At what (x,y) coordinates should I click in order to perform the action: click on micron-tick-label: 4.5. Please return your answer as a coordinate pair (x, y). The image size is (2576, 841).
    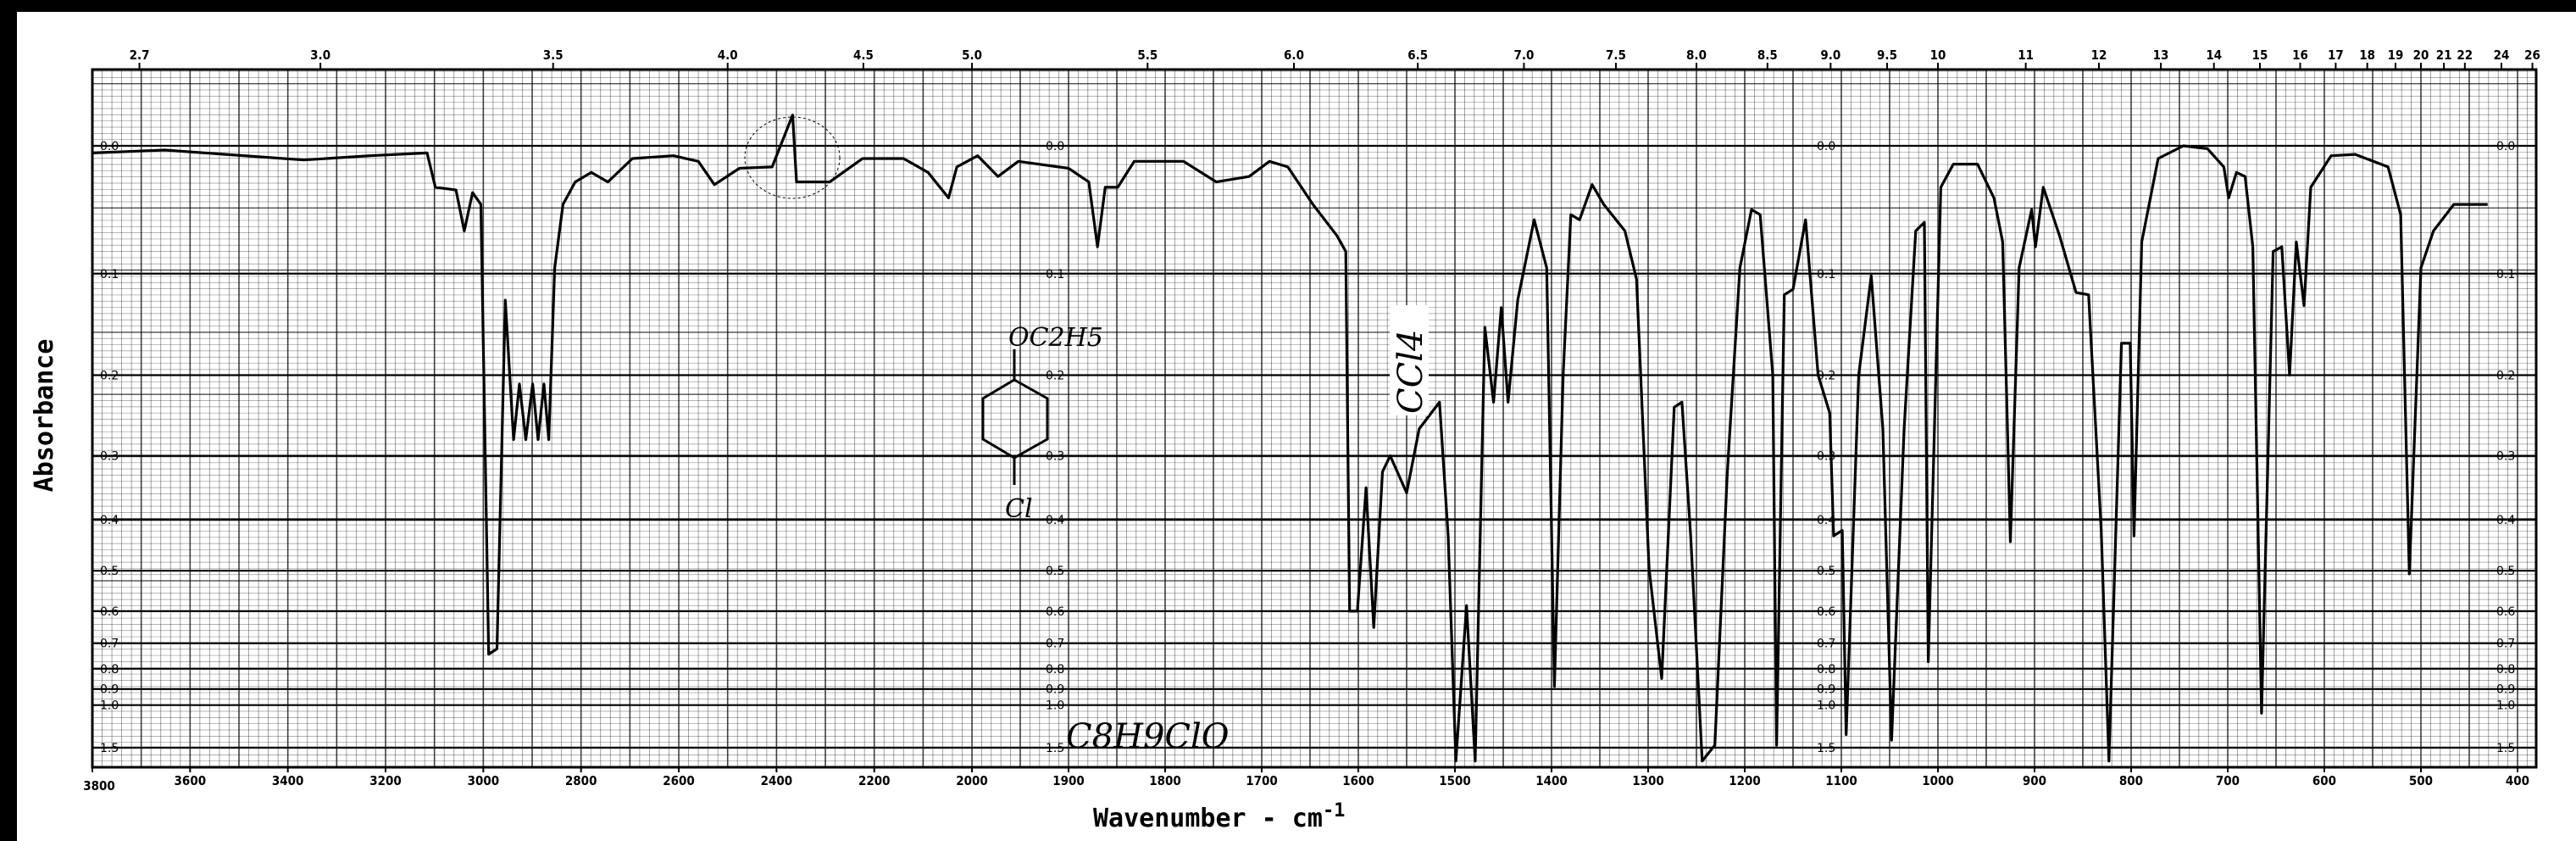
    Looking at the image, I should click on (863, 55).